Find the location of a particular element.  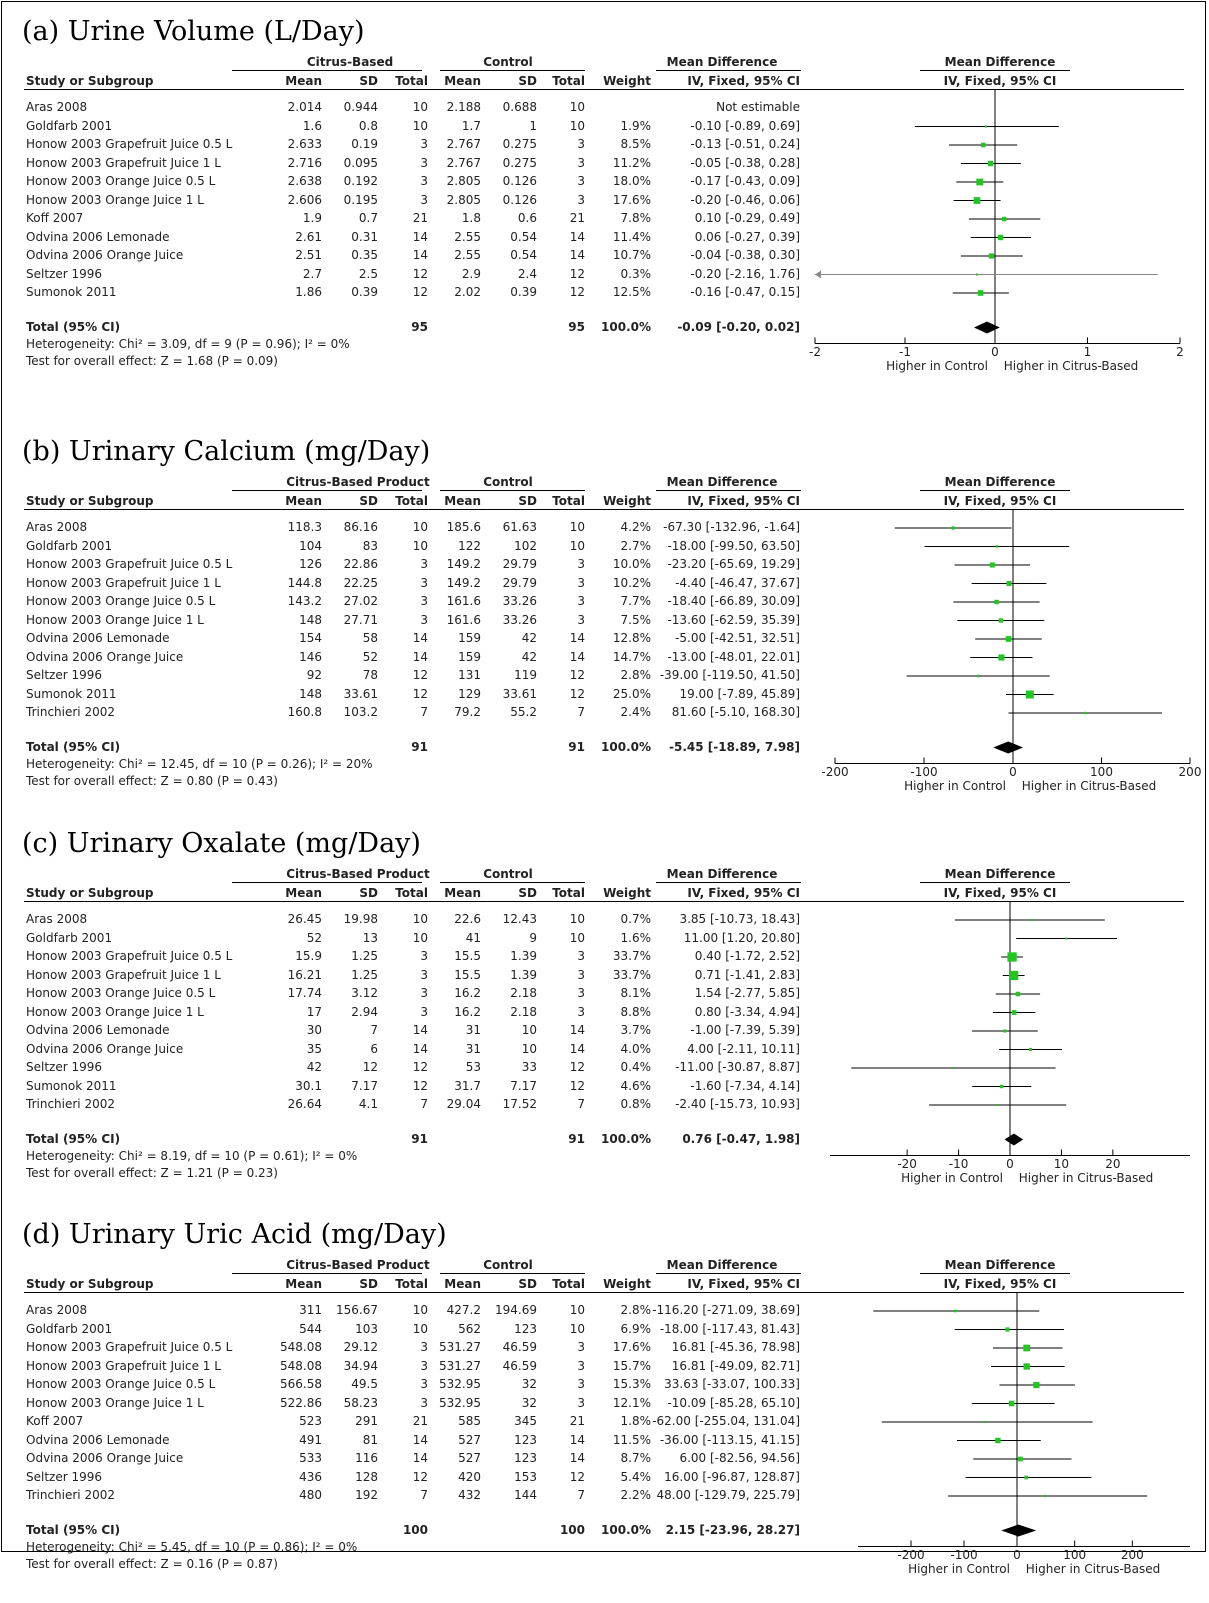

row-c-sd: 86.16 is located at coordinates (361, 527).